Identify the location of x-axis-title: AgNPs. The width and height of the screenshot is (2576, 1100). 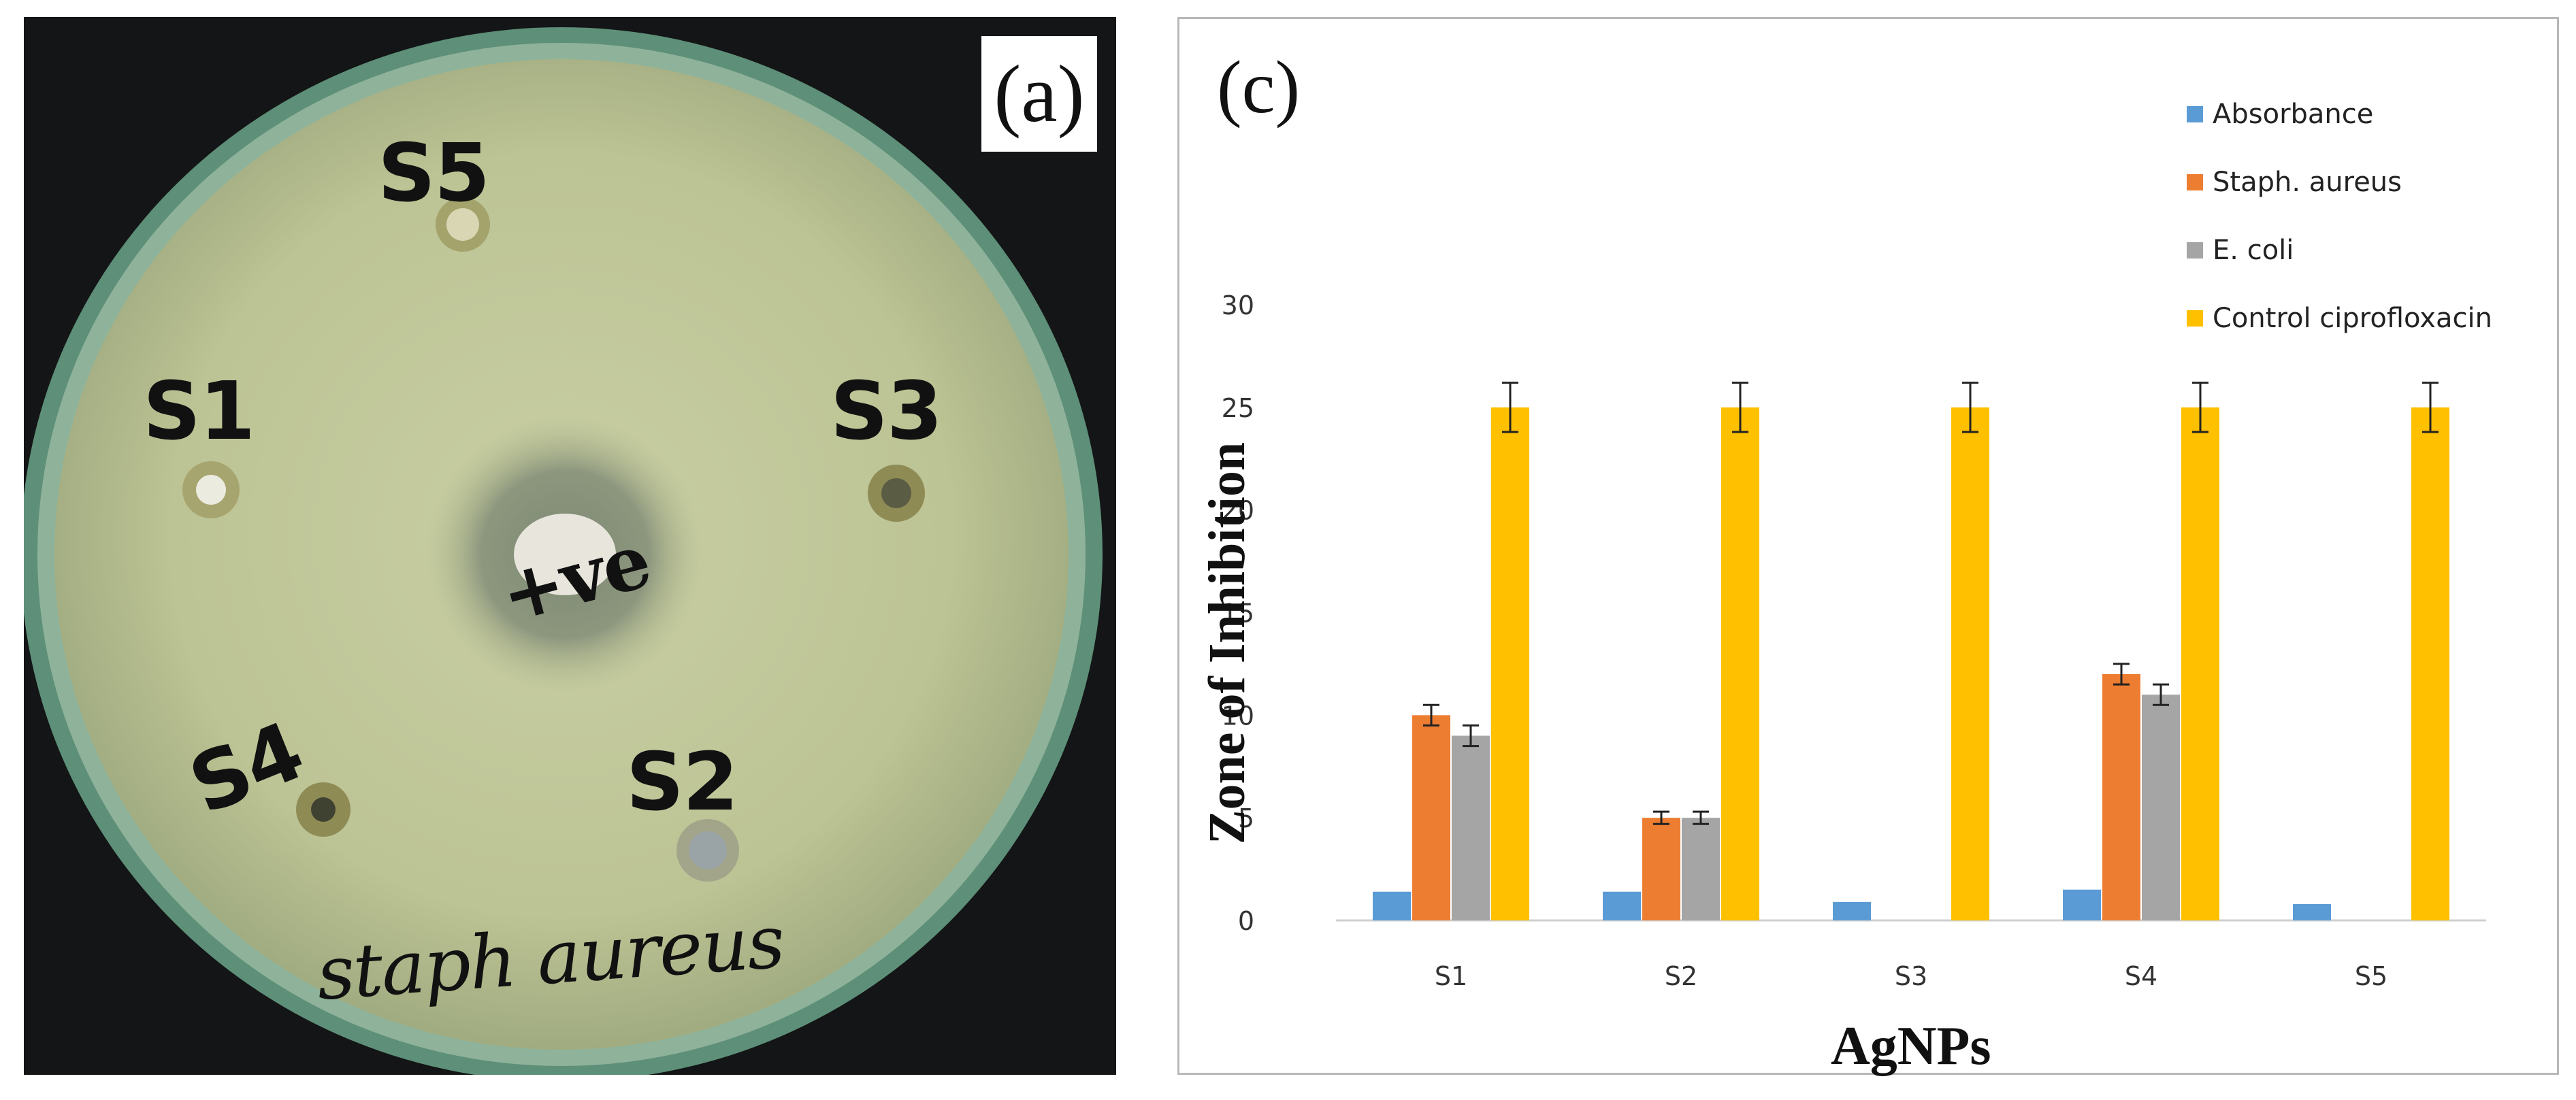
(1911, 1046).